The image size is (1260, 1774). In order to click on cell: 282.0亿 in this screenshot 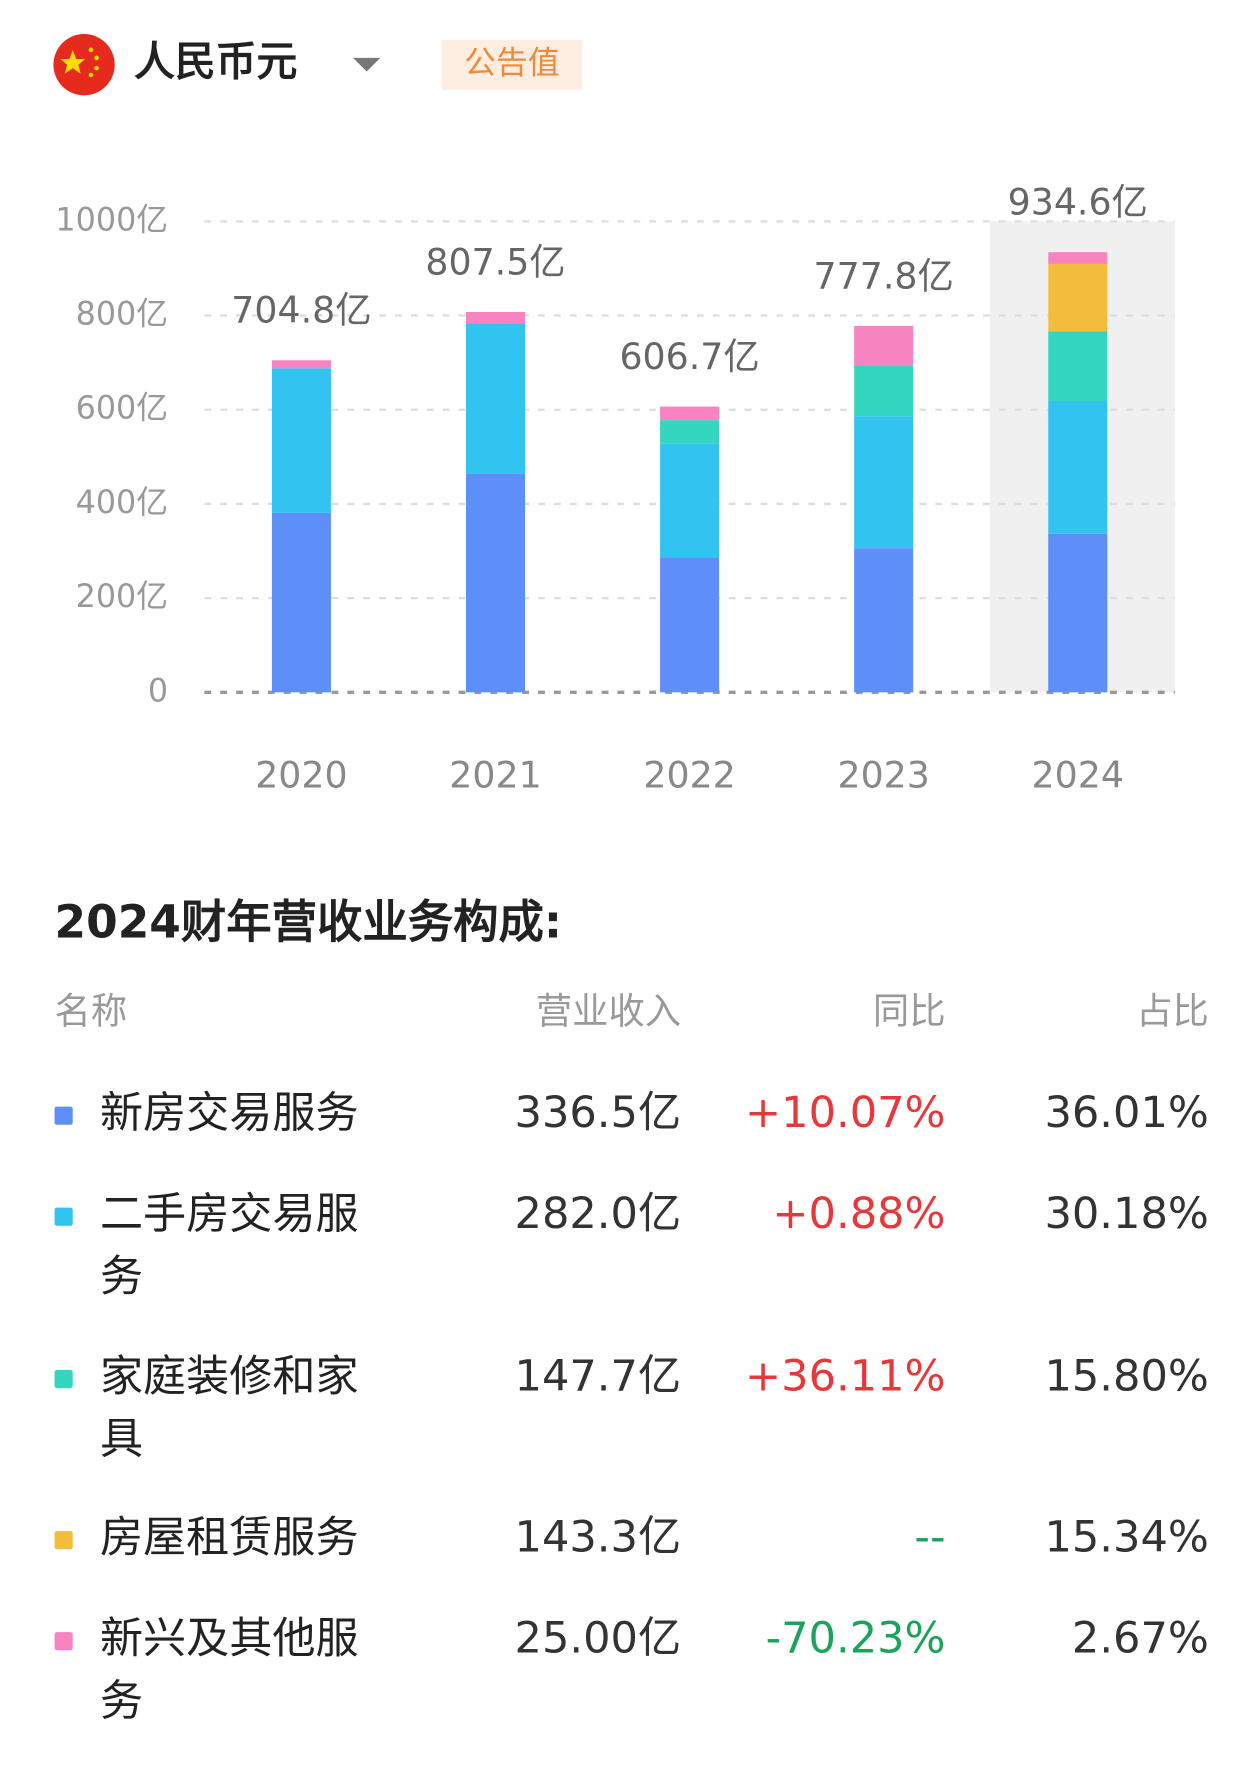, I will do `click(598, 1214)`.